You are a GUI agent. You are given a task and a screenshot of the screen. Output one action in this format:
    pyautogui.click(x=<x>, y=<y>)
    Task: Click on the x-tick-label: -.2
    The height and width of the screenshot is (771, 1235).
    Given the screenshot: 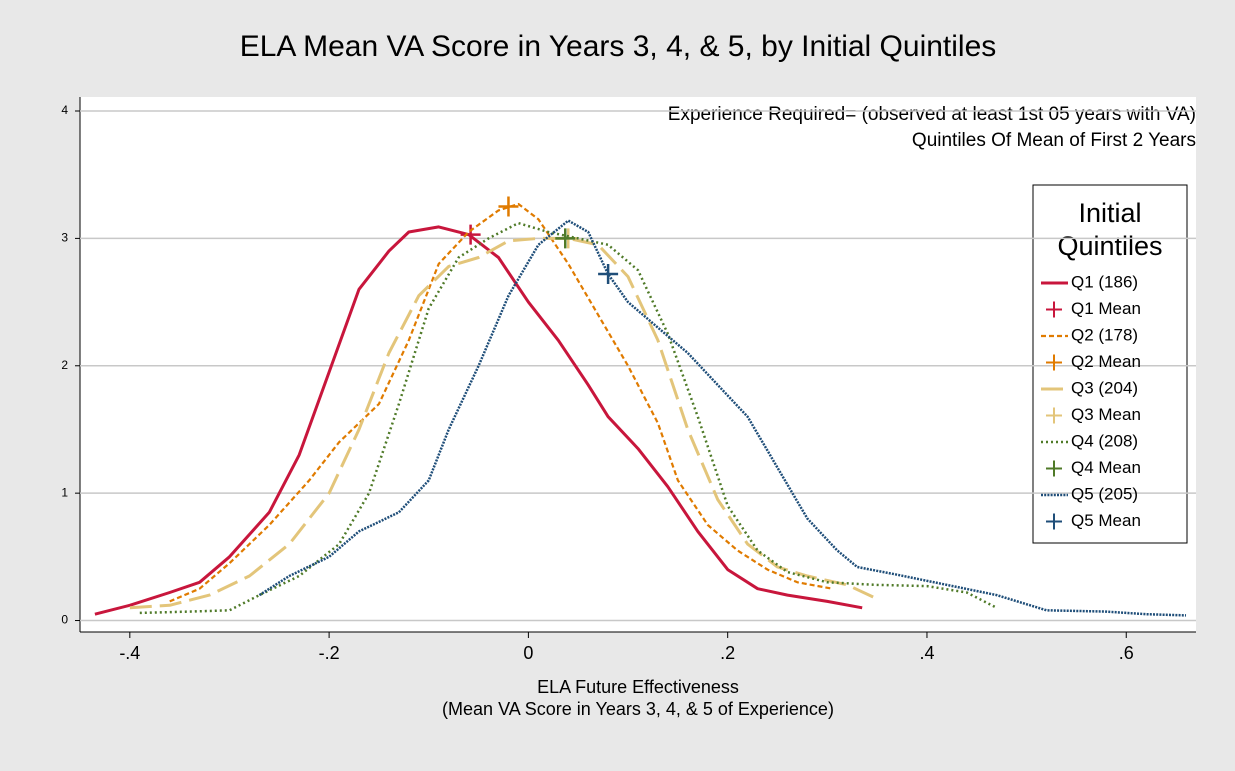 What is the action you would take?
    pyautogui.click(x=329, y=653)
    